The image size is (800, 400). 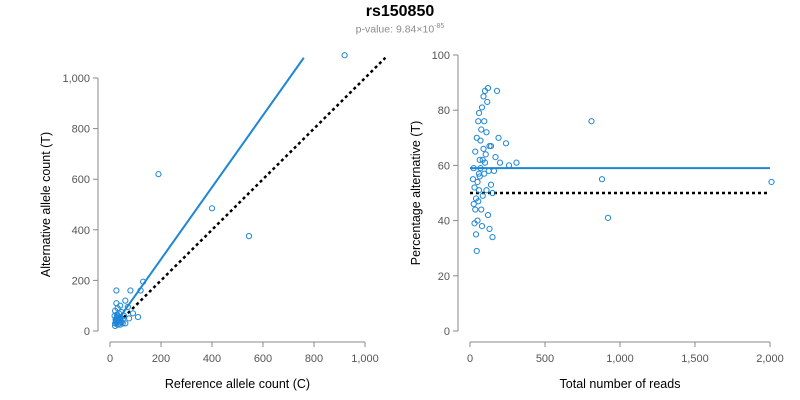 I want to click on y-tick-label: 600, so click(x=81, y=180).